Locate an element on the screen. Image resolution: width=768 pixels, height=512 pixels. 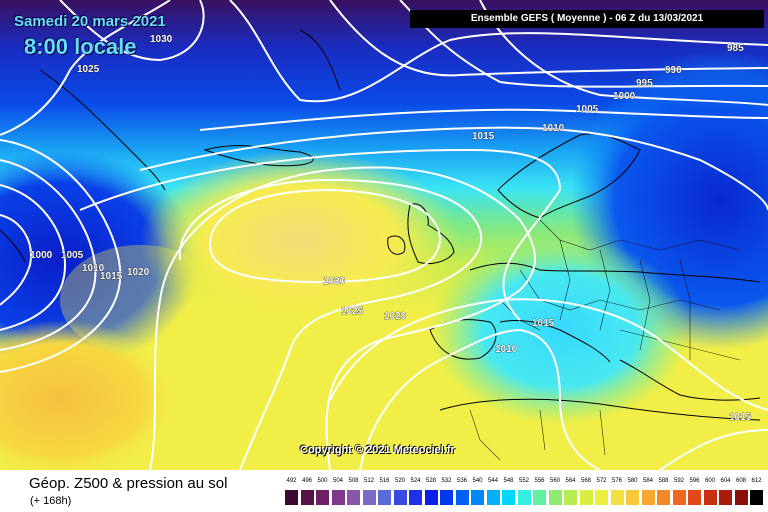
legend-tick-label: 500 is located at coordinates (322, 481).